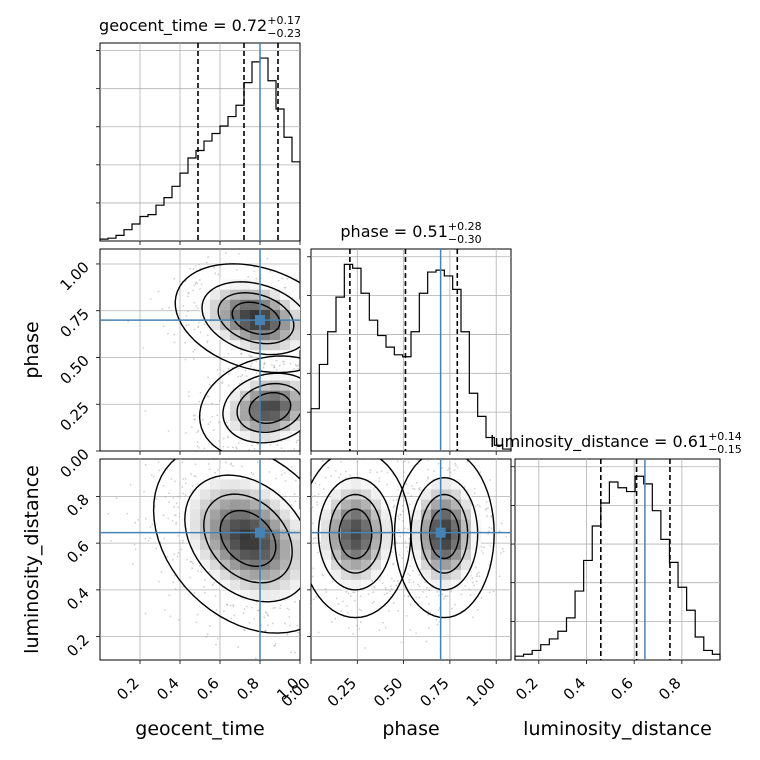 This screenshot has width=760, height=760. I want to click on panel-title-geocent_time: geocent_time = 0.72+0.17−0.23, so click(200, 27).